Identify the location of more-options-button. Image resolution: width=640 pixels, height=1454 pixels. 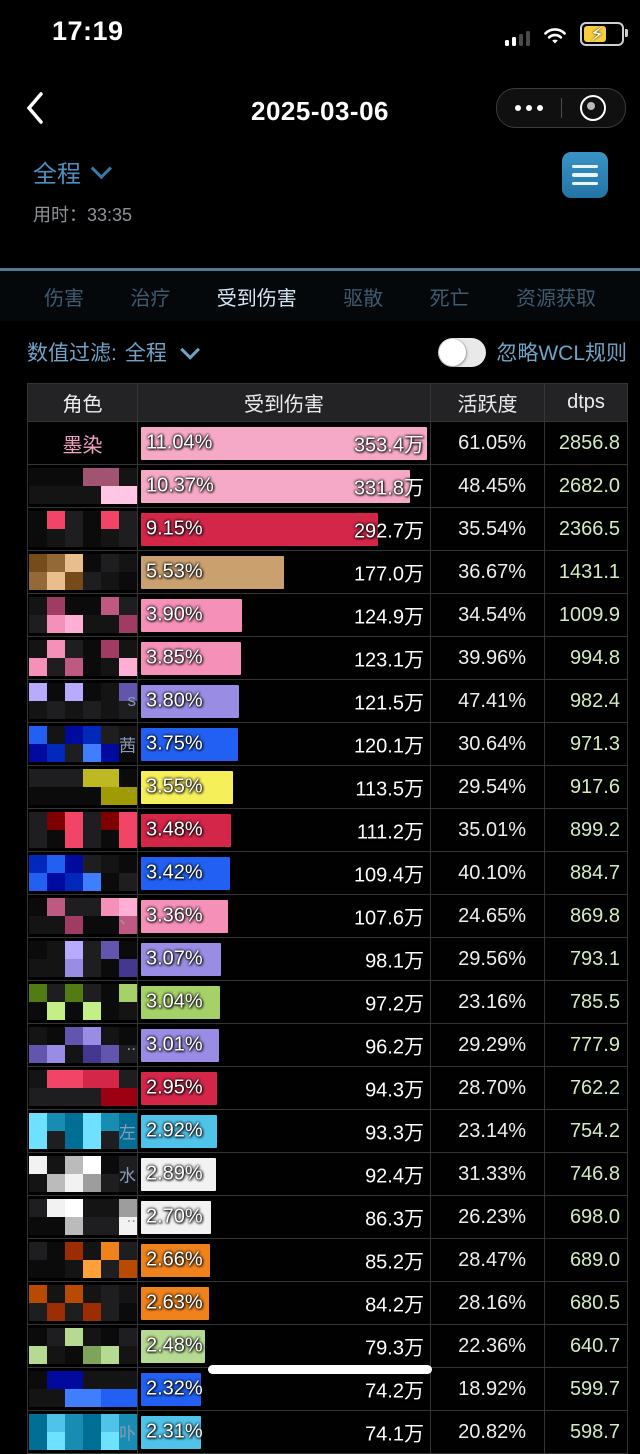
(529, 108).